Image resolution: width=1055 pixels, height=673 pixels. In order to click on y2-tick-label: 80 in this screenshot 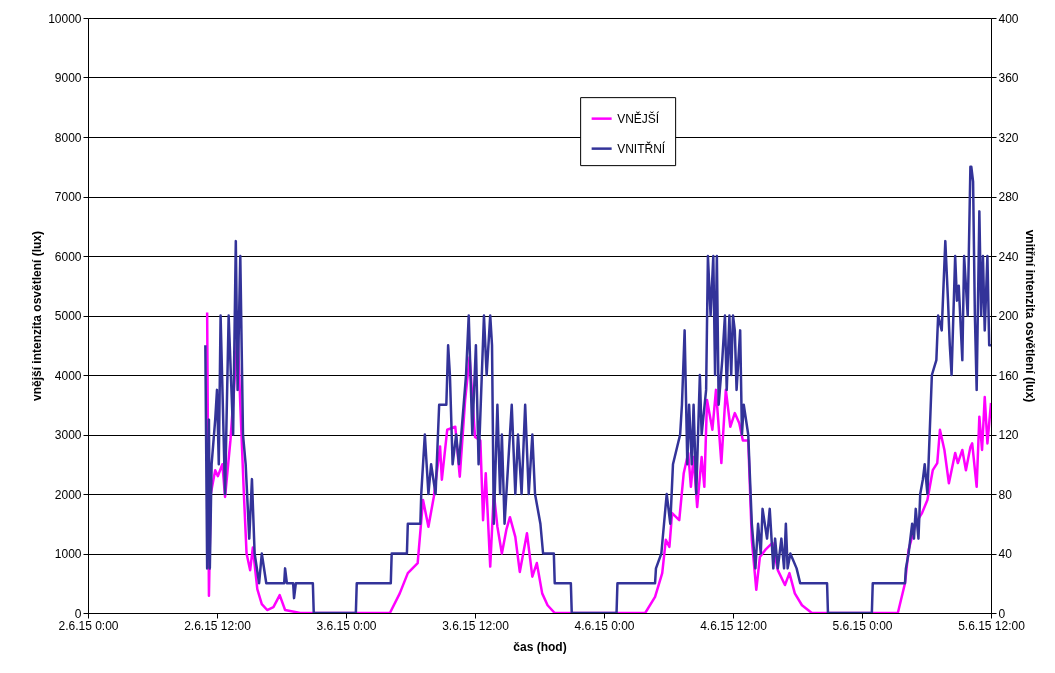, I will do `click(1005, 494)`.